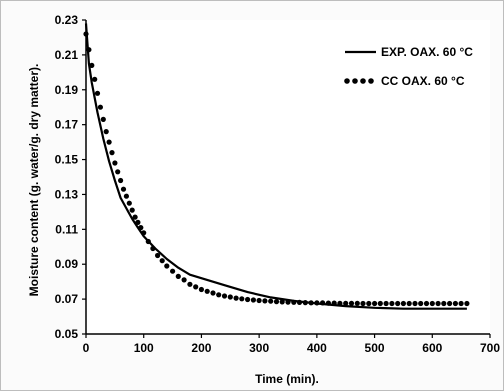  What do you see at coordinates (86, 348) in the screenshot?
I see `x-tick-label: 0` at bounding box center [86, 348].